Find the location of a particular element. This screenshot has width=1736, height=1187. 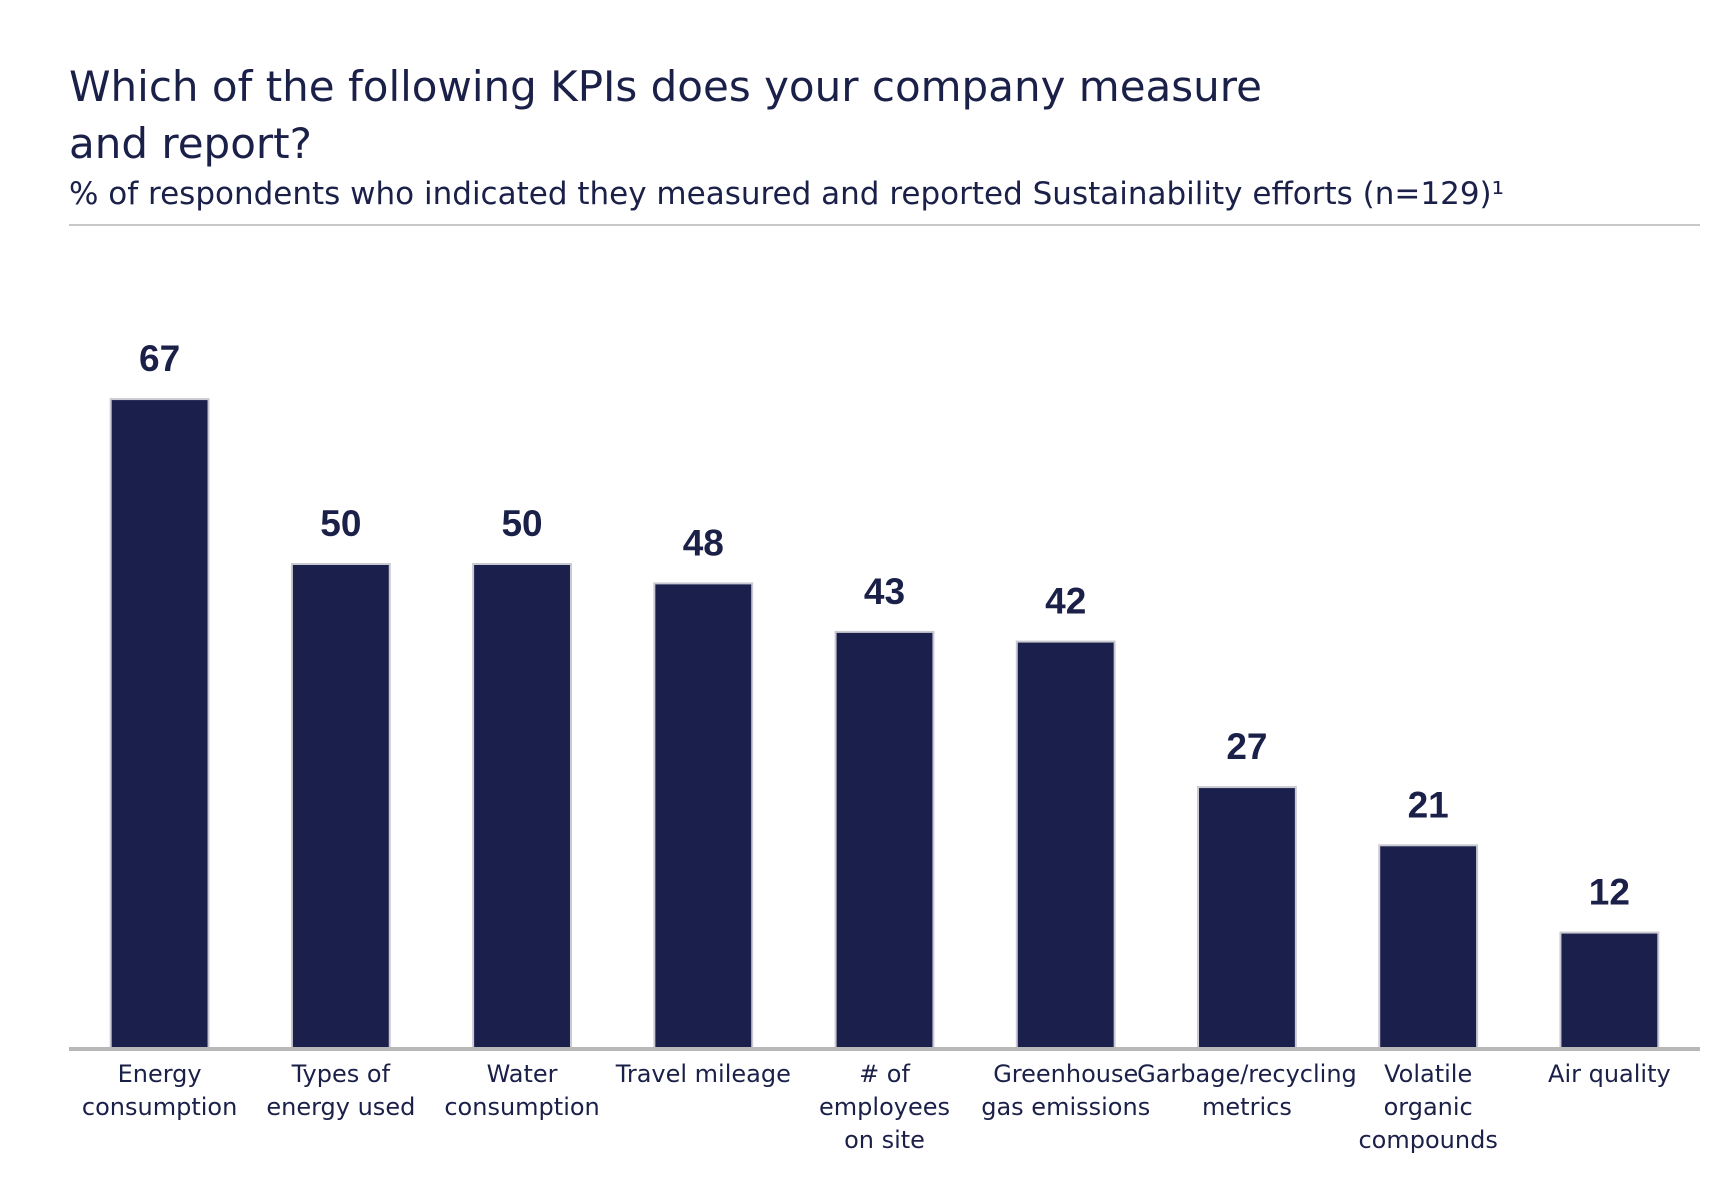

value-label: 43 is located at coordinates (884, 591).